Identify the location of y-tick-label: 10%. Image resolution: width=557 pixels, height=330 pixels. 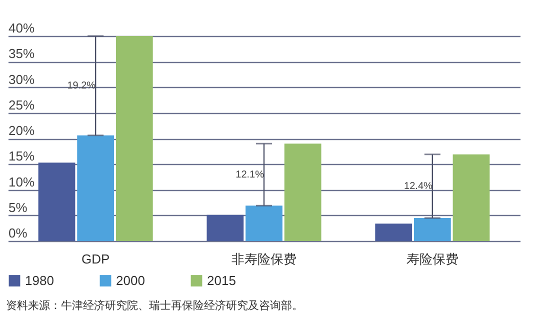
(21, 182).